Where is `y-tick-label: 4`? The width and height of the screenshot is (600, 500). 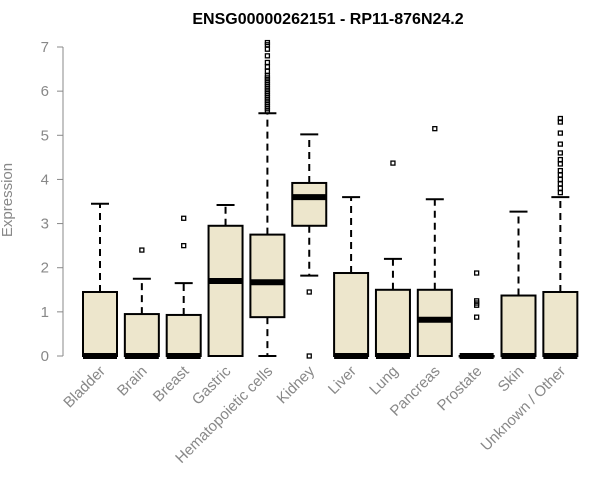 y-tick-label: 4 is located at coordinates (45, 179).